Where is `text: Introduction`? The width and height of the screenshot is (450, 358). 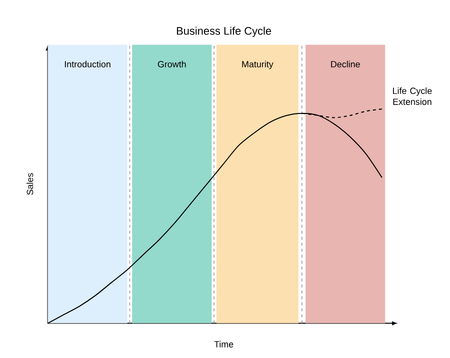
text: Introduction is located at coordinates (87, 64).